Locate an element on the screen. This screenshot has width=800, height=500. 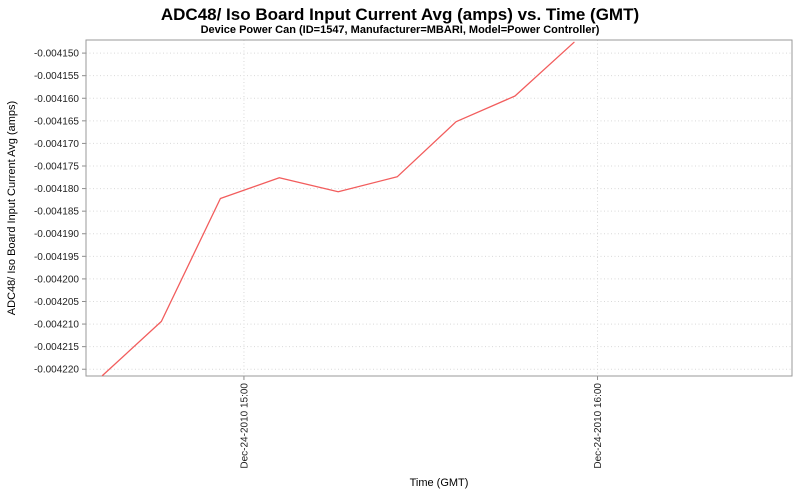
x-tick-label: Dec-24-2010 15:00 is located at coordinates (244, 426).